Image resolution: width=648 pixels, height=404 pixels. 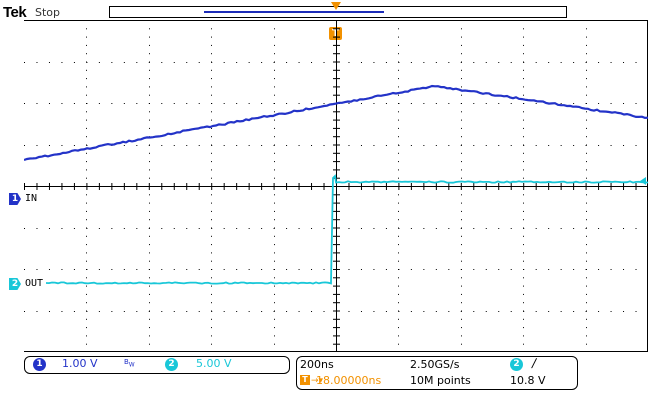 What do you see at coordinates (31, 198) in the screenshot?
I see `ch1-label: IN` at bounding box center [31, 198].